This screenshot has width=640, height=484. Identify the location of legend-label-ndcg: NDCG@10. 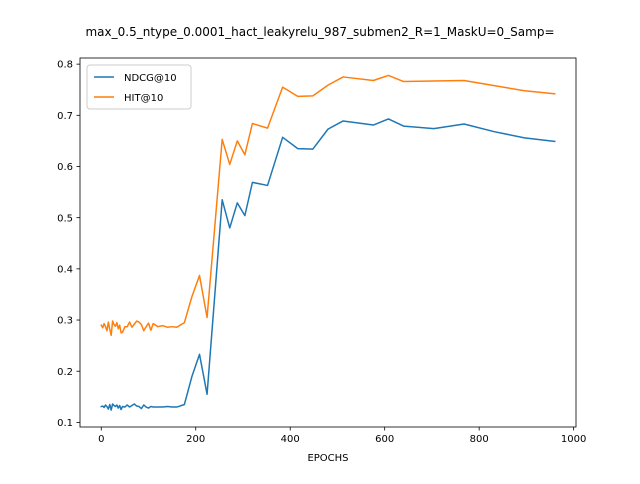
(150, 78).